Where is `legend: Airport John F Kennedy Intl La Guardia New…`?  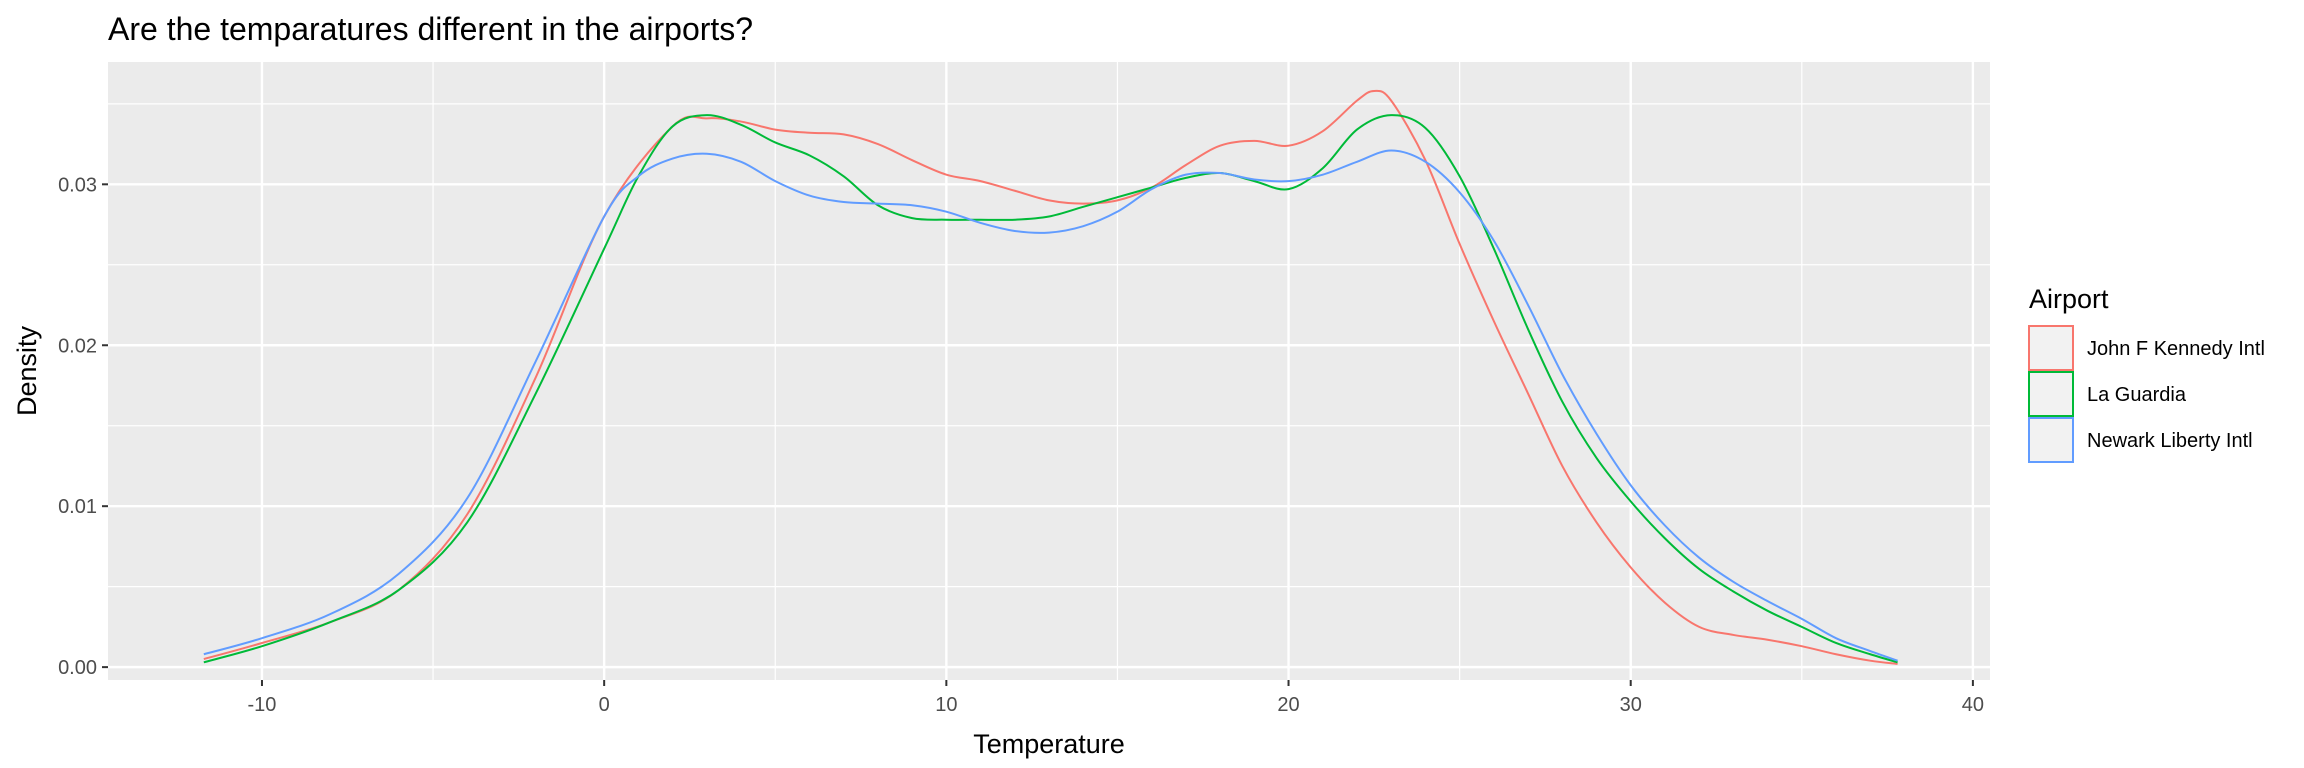
legend: Airport John F Kennedy Intl La Guardia New… is located at coordinates (2146, 373).